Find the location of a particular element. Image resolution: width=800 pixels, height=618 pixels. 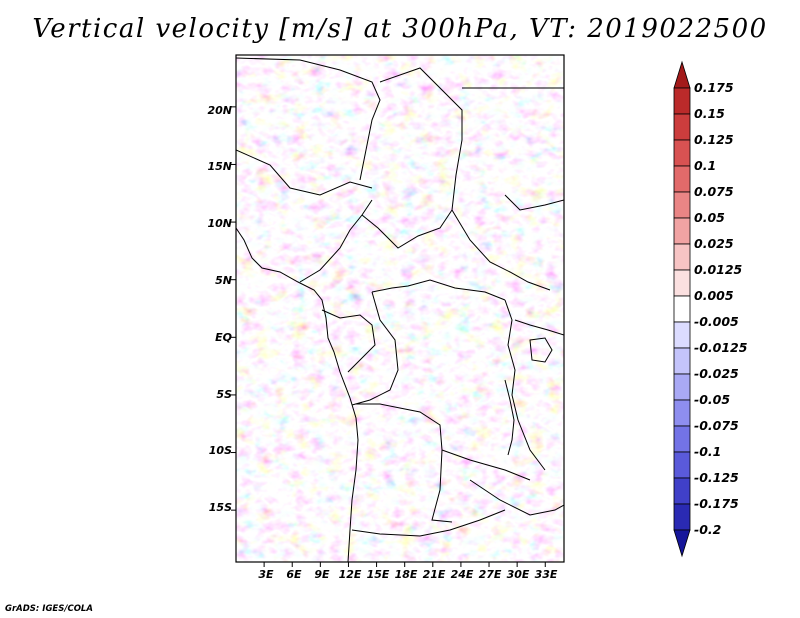

cbar-label: 0.1 is located at coordinates (705, 165).